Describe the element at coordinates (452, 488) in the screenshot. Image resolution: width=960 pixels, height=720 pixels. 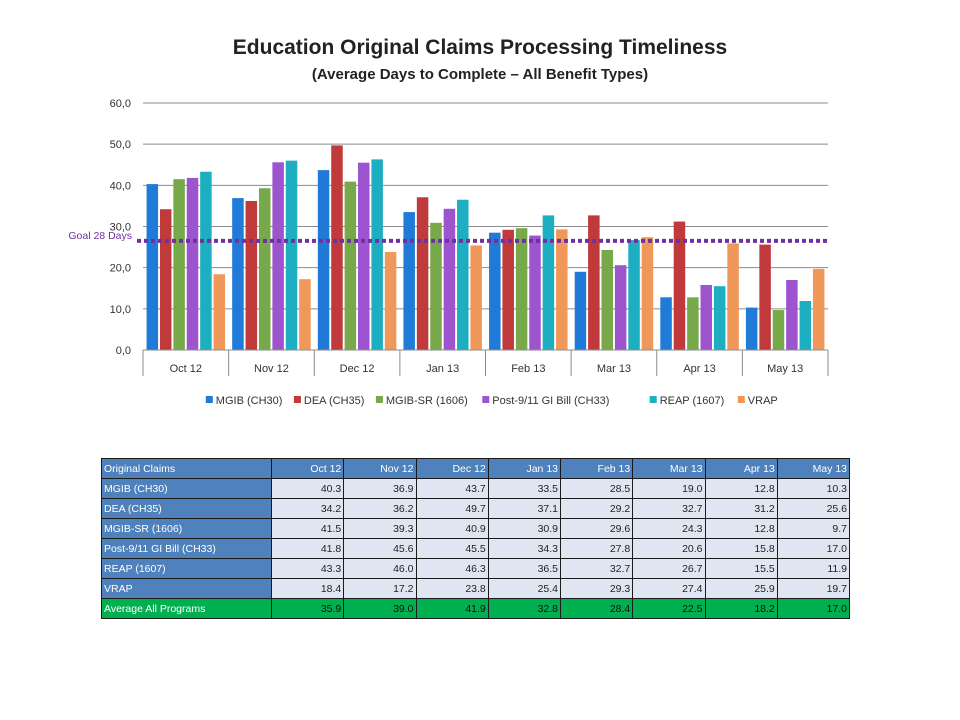
I see `table-cell: 43.7` at that location.